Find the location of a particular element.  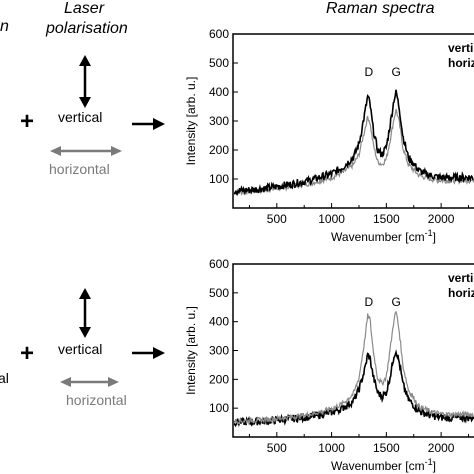

vertical-label-row2: vertical is located at coordinates (80, 349).